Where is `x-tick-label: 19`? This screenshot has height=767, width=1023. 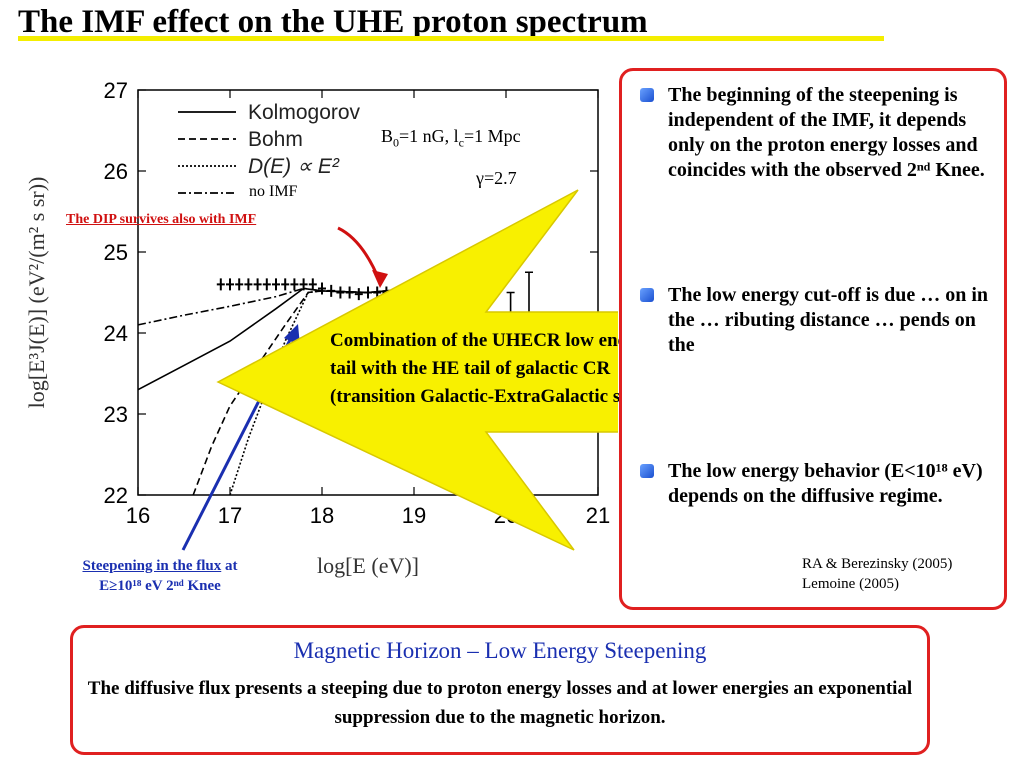 x-tick-label: 19 is located at coordinates (414, 515).